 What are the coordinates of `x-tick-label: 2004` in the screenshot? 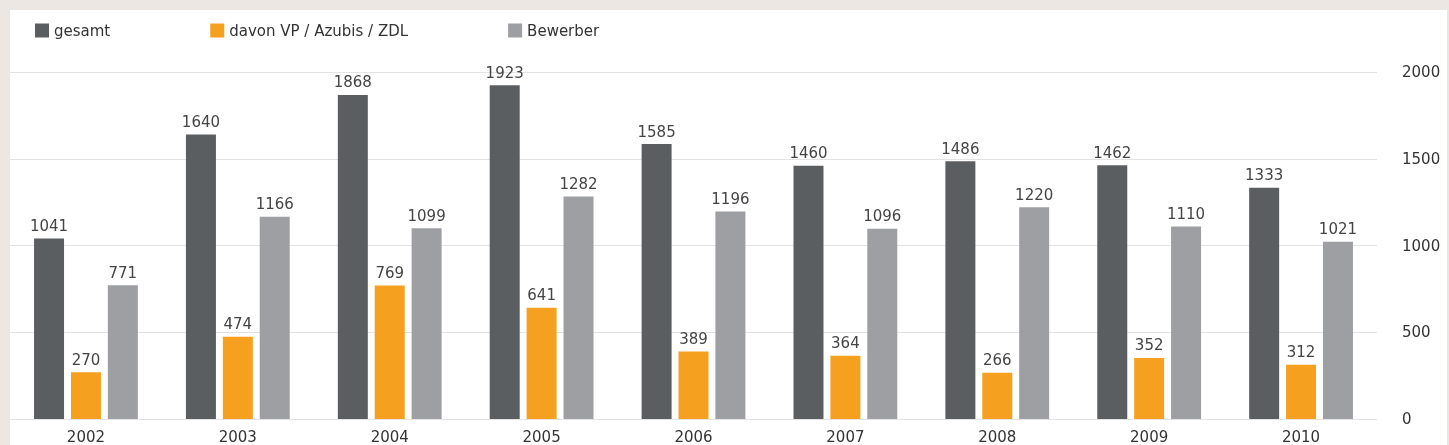 It's located at (389, 436).